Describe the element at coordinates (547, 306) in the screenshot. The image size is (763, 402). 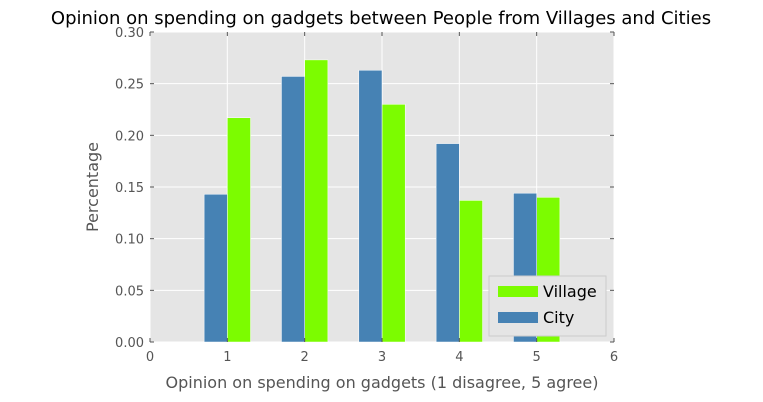
I see `legend: Village City` at that location.